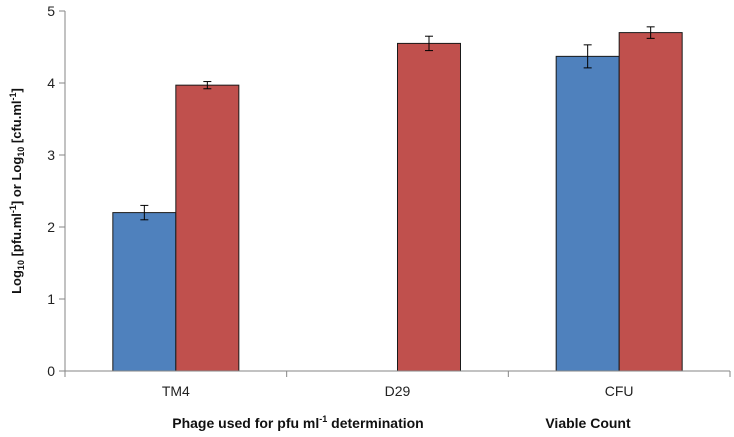  I want to click on bar-series-1-tm4, so click(144, 292).